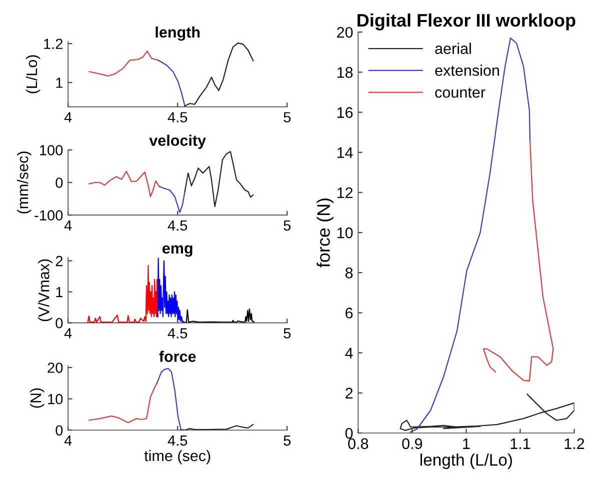  What do you see at coordinates (325, 233) in the screenshot?
I see `y-axis-title: force (N)` at bounding box center [325, 233].